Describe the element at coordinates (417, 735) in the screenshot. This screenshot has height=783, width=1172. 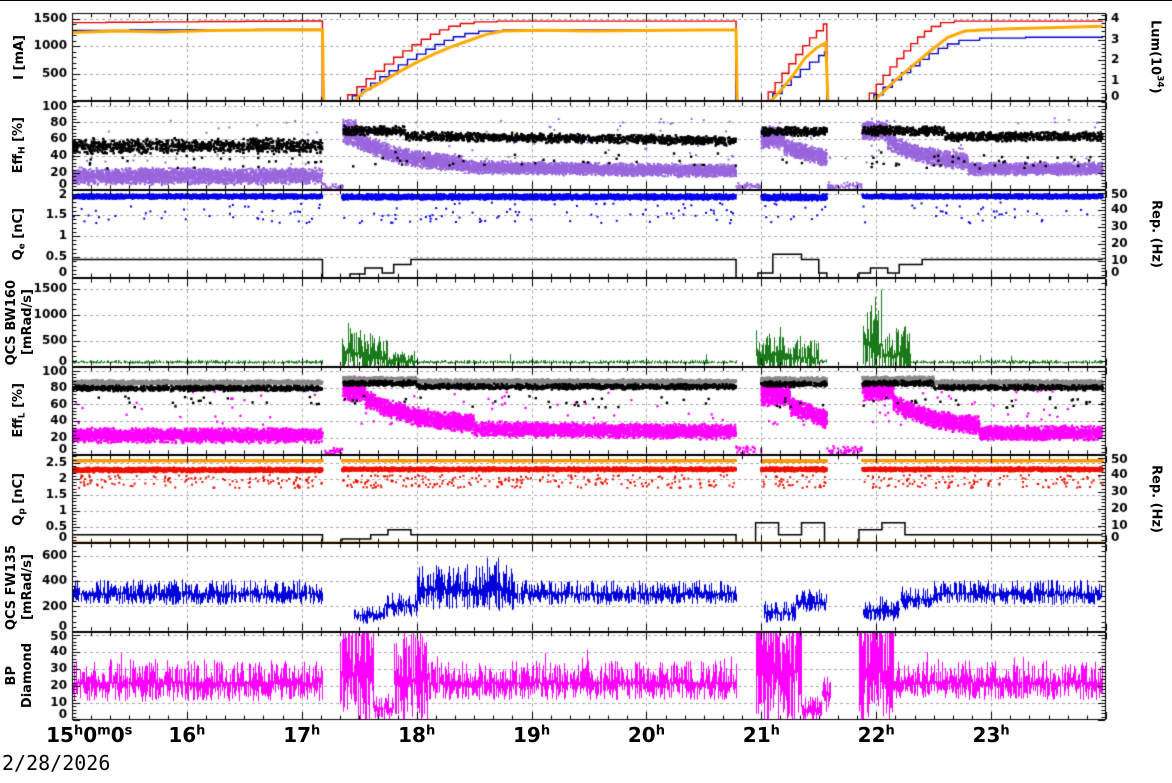
I see `x-tick-label: 18h` at that location.